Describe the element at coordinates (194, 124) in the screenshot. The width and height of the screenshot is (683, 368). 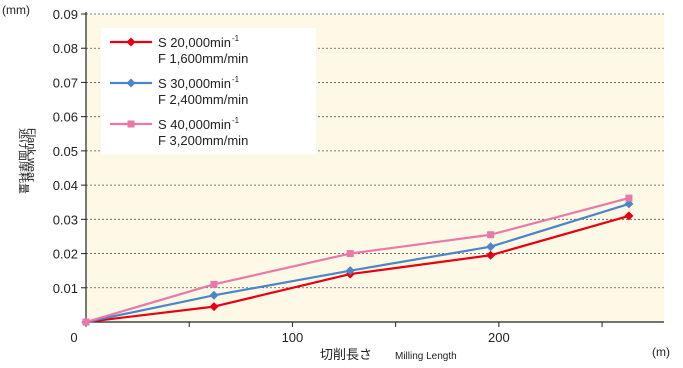
I see `legend-label-2: S 40,000min` at that location.